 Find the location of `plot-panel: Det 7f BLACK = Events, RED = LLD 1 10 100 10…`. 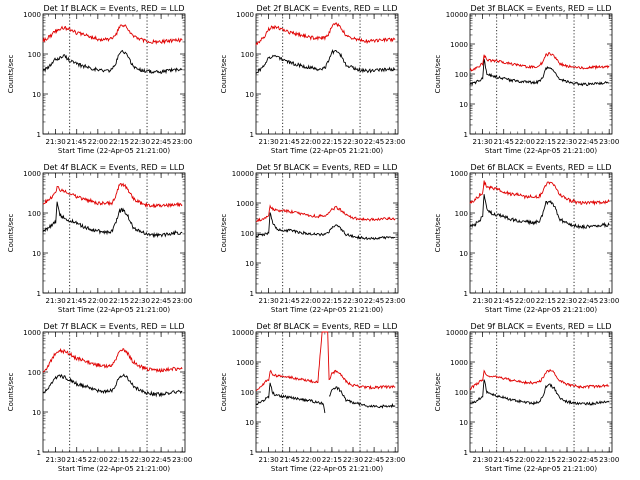

plot-panel: Det 7f BLACK = Events, RED = LLD 1 10 100 10… is located at coordinates (99, 397).